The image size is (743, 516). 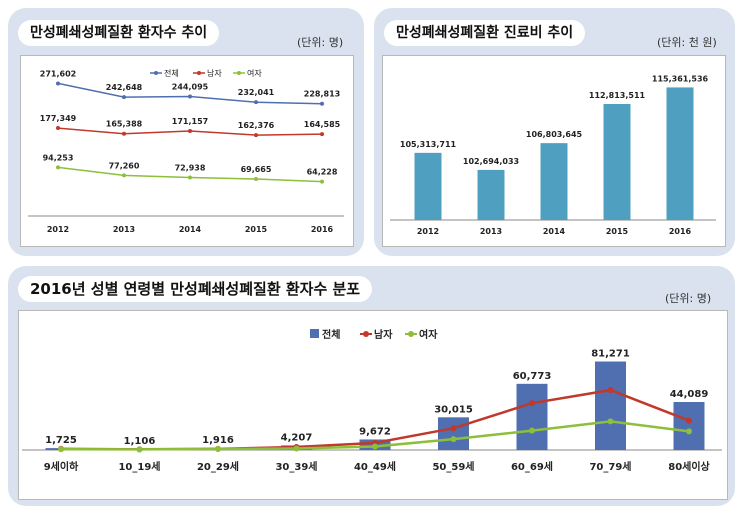 I want to click on chart1-data-label: 77,260, so click(x=124, y=165).